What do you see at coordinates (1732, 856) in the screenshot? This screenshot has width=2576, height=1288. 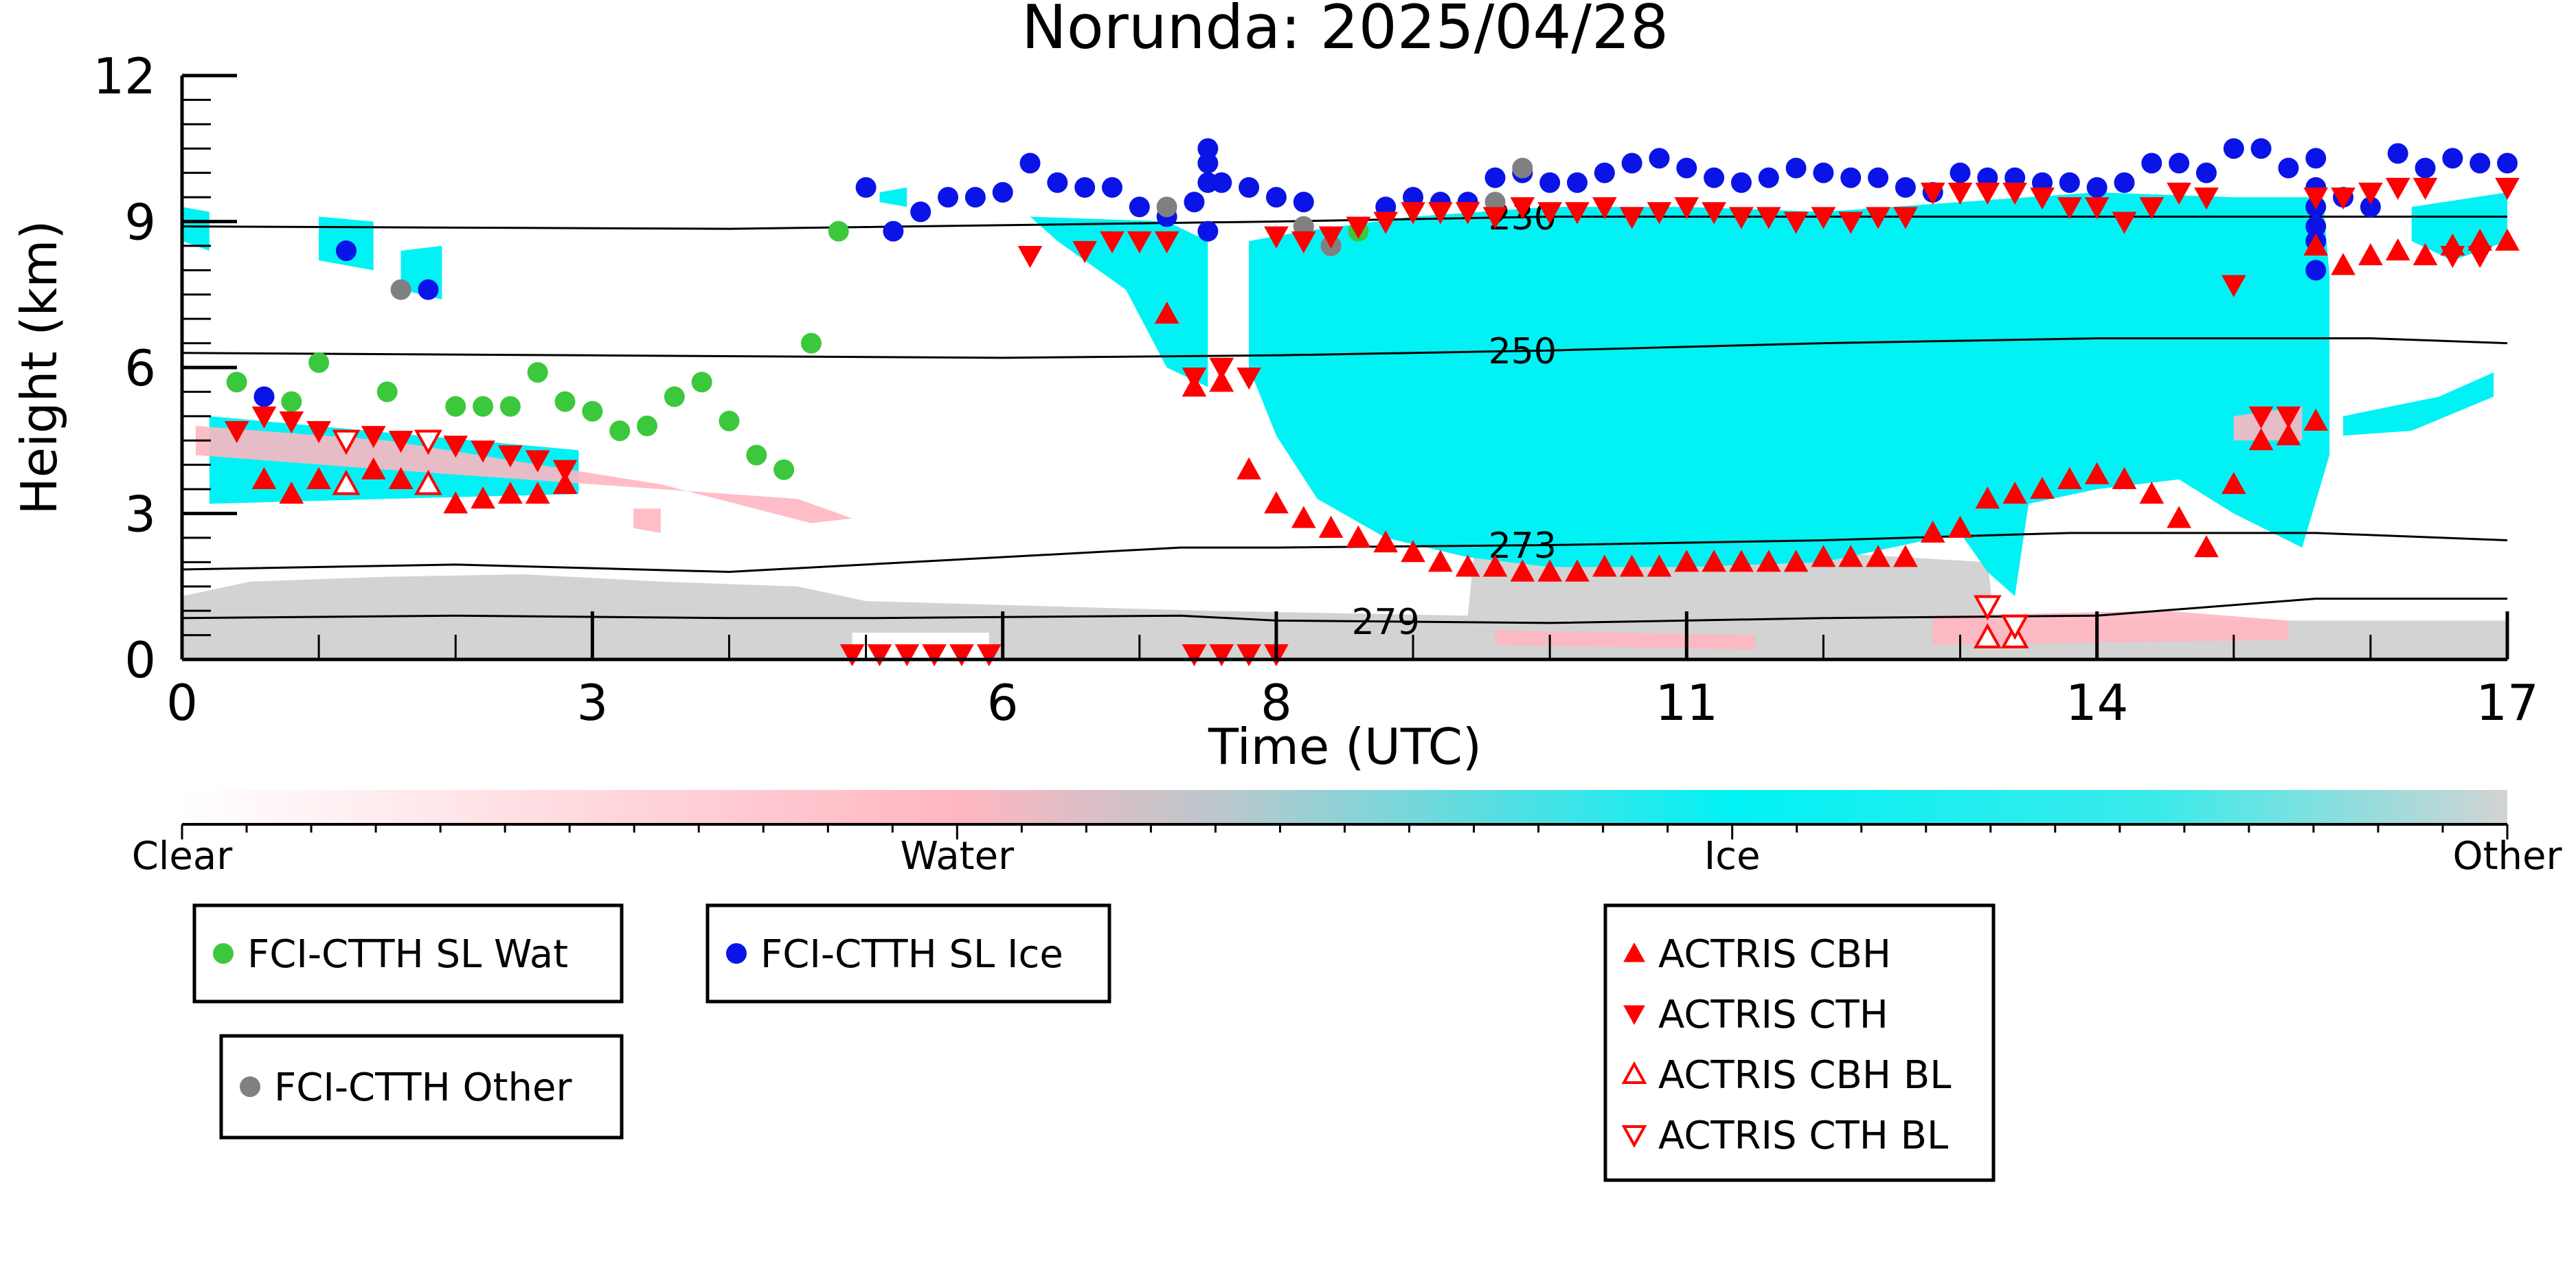 I see `colorbar-label-ice: Ice` at bounding box center [1732, 856].